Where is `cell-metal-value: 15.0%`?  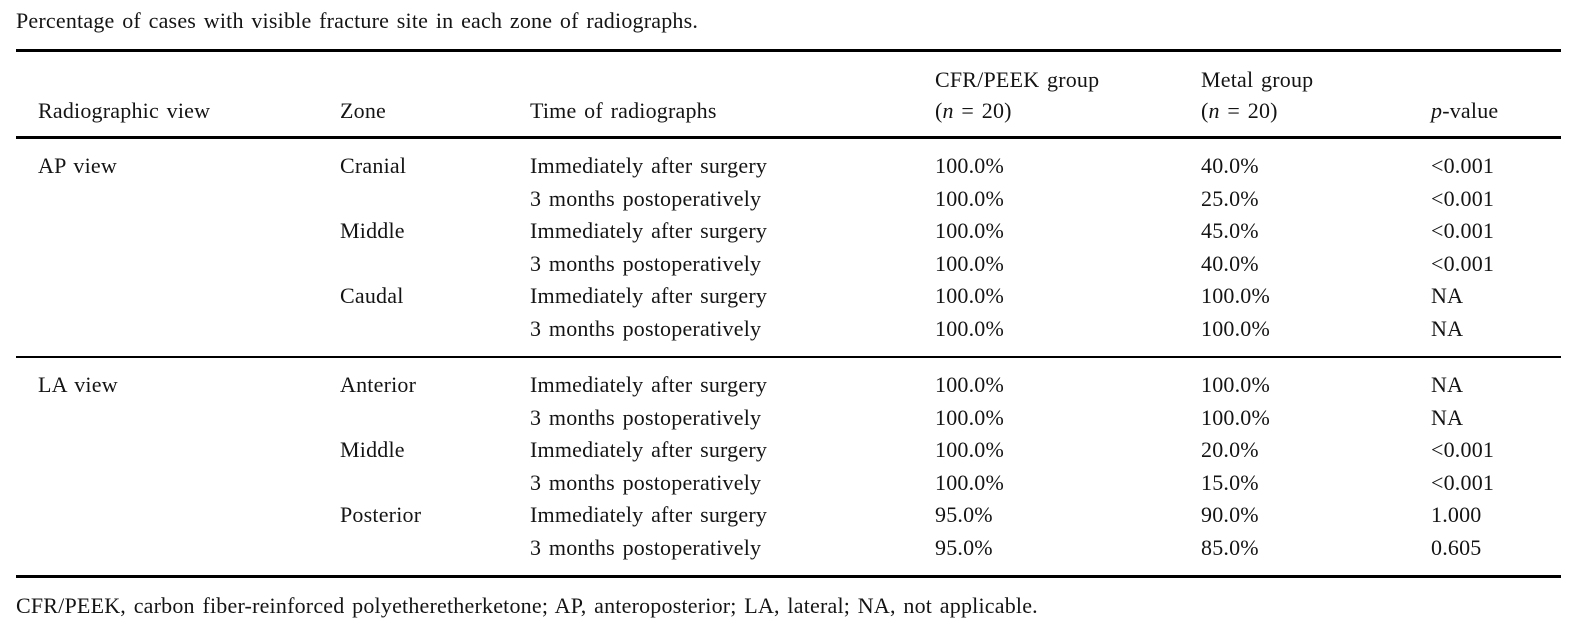 cell-metal-value: 15.0% is located at coordinates (1230, 482).